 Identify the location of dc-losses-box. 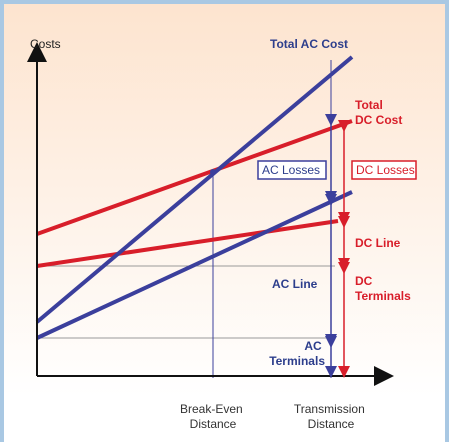
(384, 170).